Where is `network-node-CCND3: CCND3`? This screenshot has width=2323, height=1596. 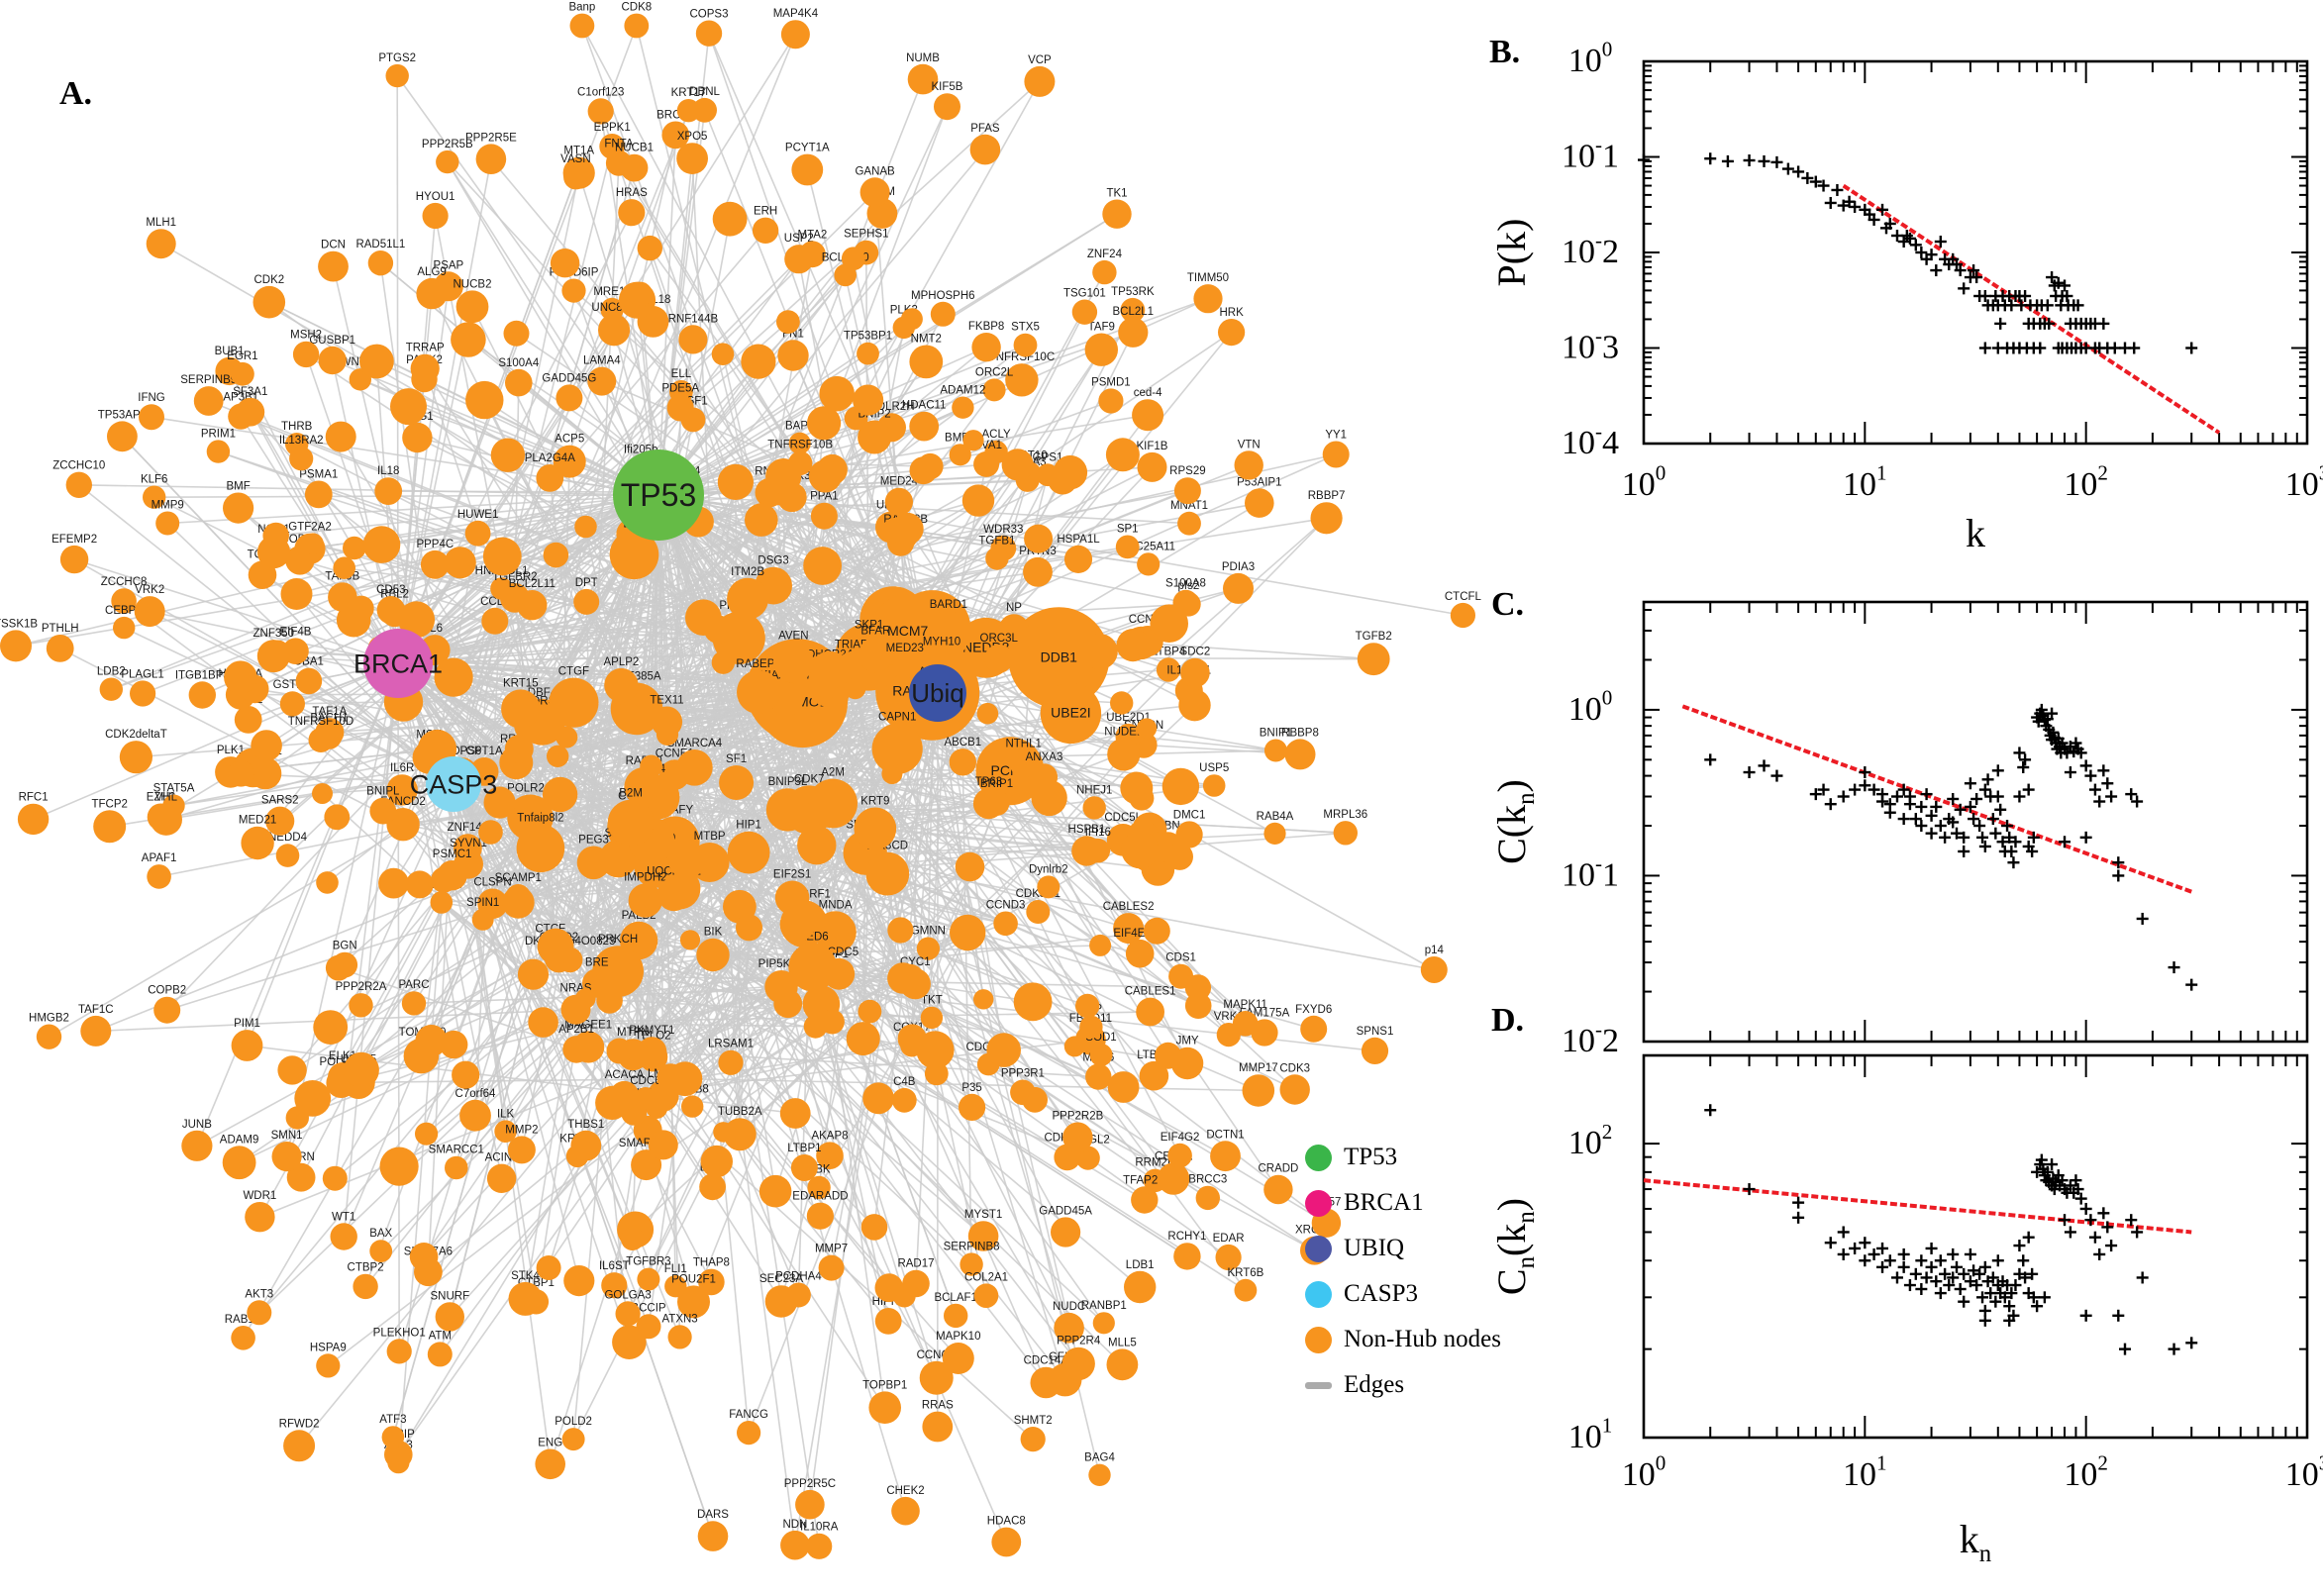 network-node-CCND3: CCND3 is located at coordinates (1006, 919).